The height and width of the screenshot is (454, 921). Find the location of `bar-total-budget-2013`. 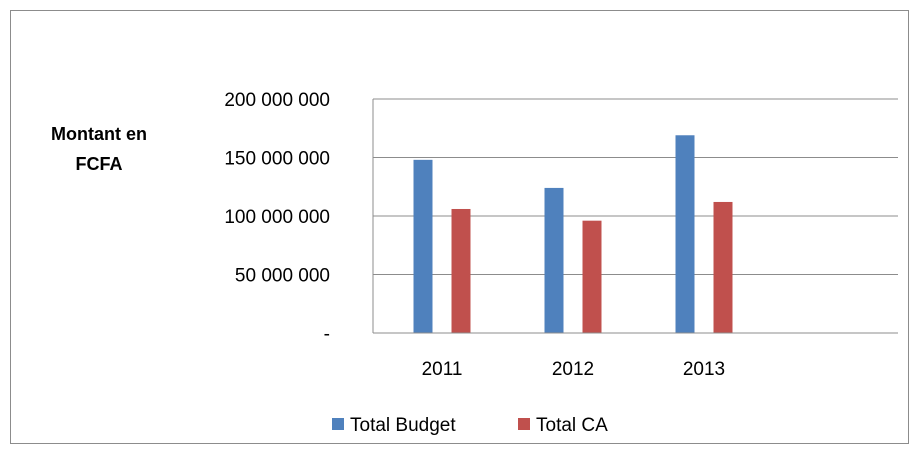

bar-total-budget-2013 is located at coordinates (685, 234).